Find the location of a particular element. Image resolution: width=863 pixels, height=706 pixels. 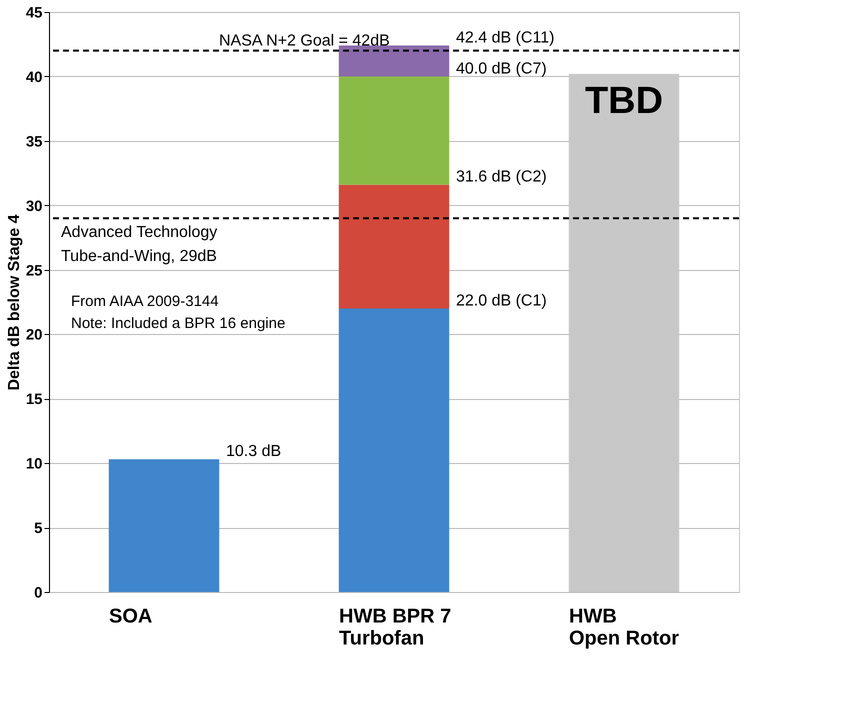

x-tick-label: HWB BPR 7 Turbofan is located at coordinates (395, 628).